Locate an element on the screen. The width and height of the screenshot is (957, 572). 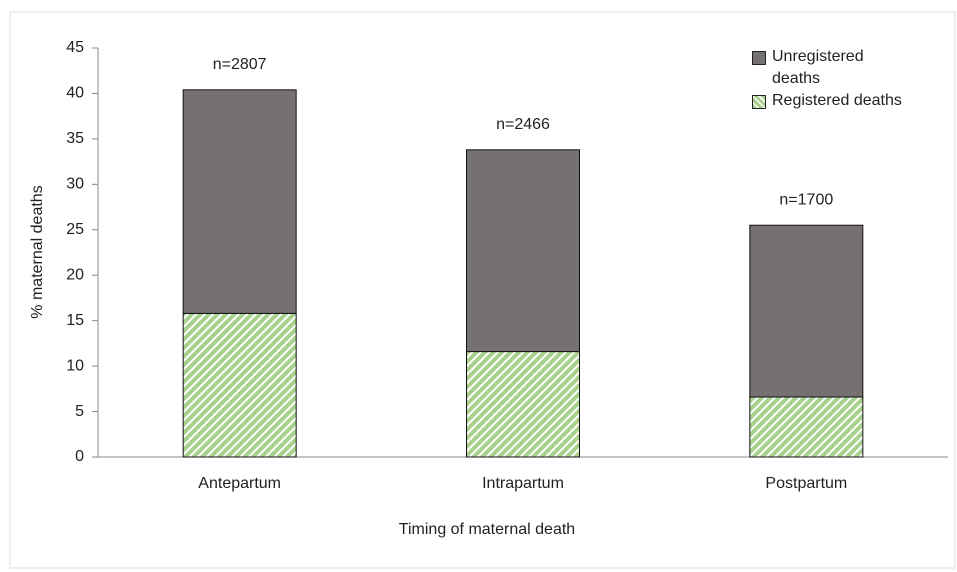
y-tick-label: 30 is located at coordinates (75, 184).